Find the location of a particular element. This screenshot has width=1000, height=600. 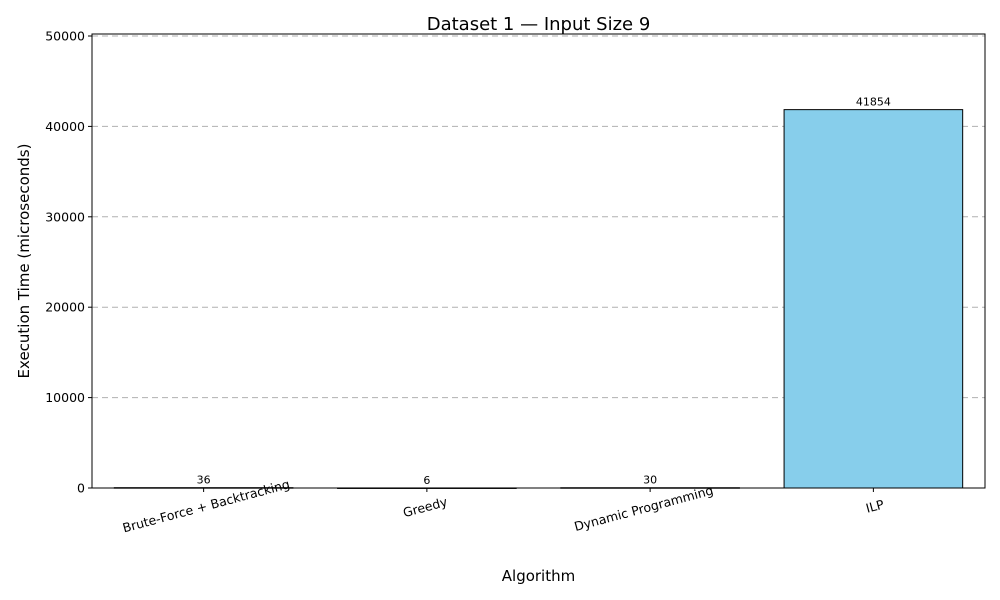

data-label: 6 is located at coordinates (426, 480).